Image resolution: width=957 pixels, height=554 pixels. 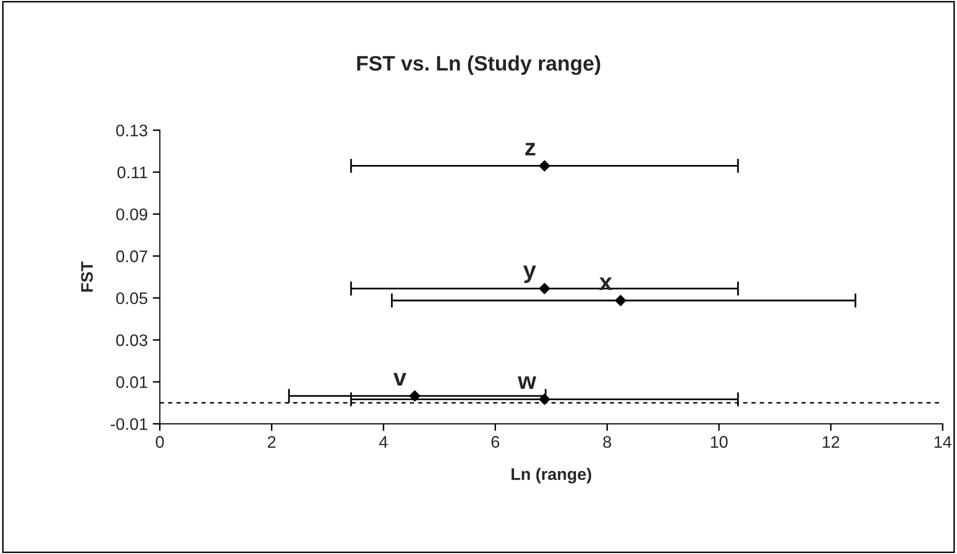 I want to click on annotation: v, so click(x=399, y=379).